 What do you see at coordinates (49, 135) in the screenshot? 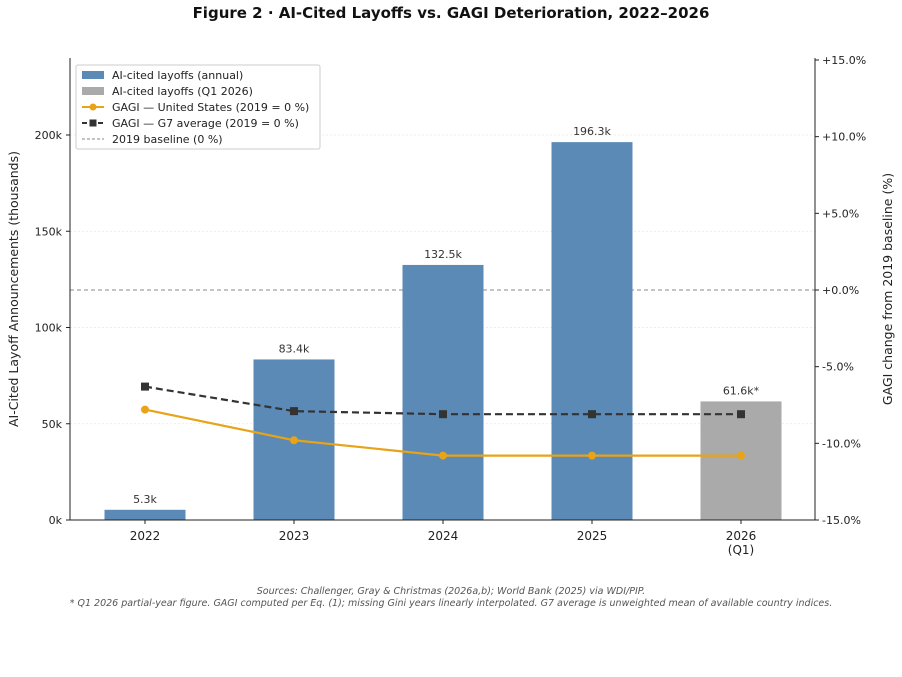
I see `y-left-tick-label: 200k` at bounding box center [49, 135].